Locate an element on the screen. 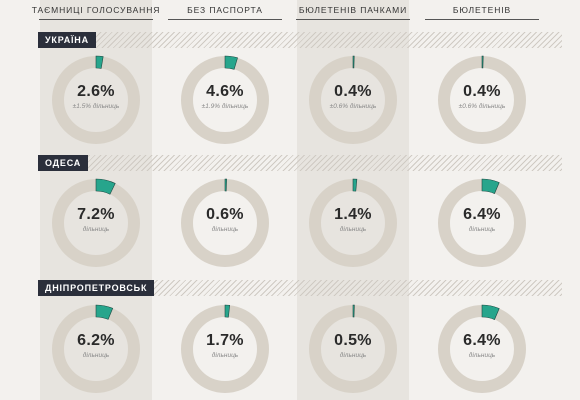  donut-chart: 4.6% ±1.9% дільниць is located at coordinates (225, 100).